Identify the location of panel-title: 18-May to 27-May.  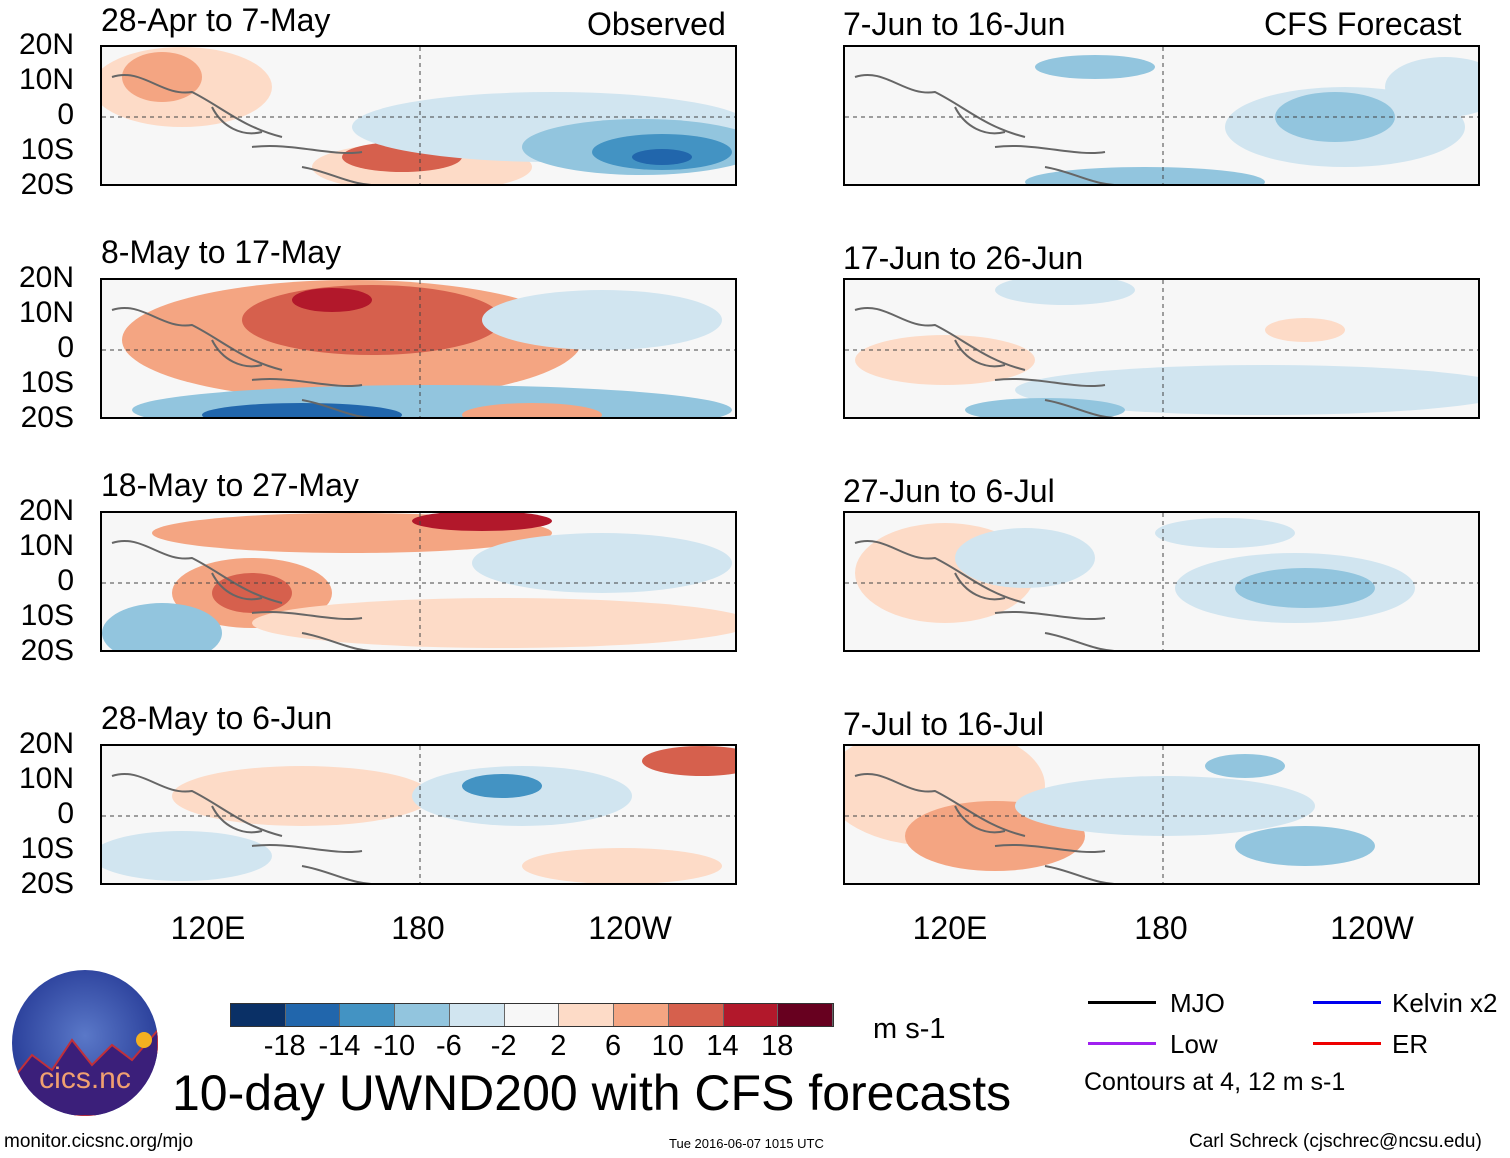
(230, 485).